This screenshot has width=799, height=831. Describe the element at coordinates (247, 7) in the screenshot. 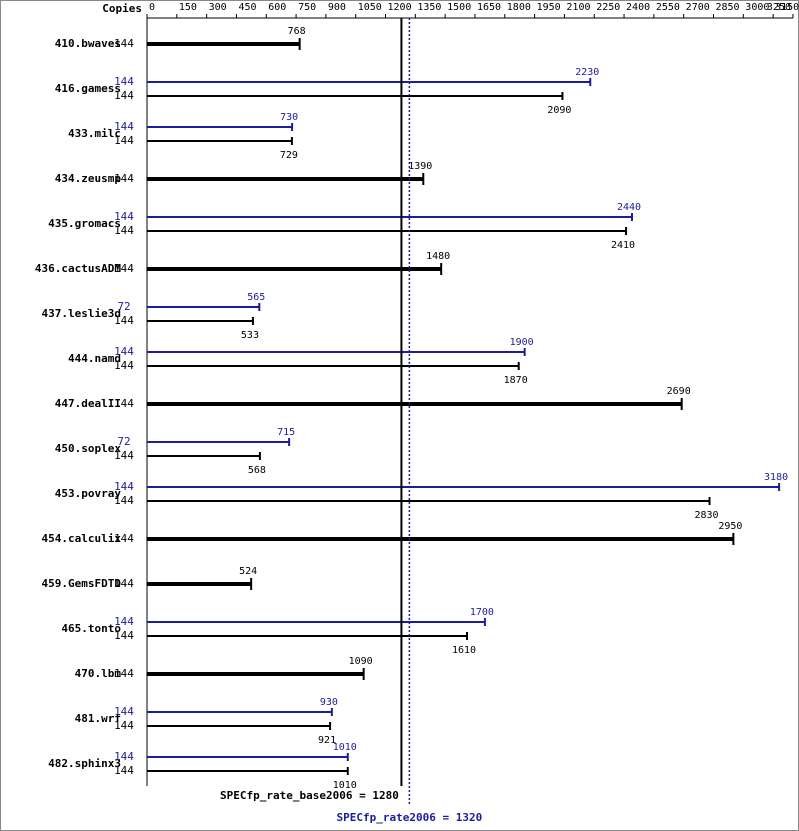

I see `x-tick-label: 450` at that location.